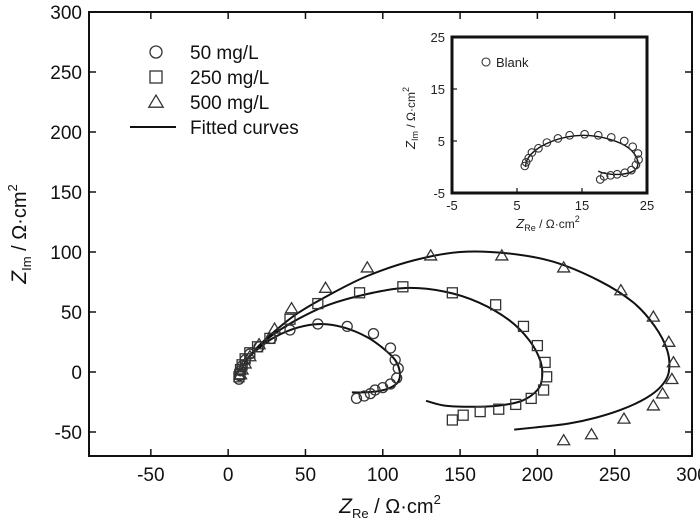  What do you see at coordinates (66, 253) in the screenshot?
I see `y-tick-label: 100` at bounding box center [66, 253].